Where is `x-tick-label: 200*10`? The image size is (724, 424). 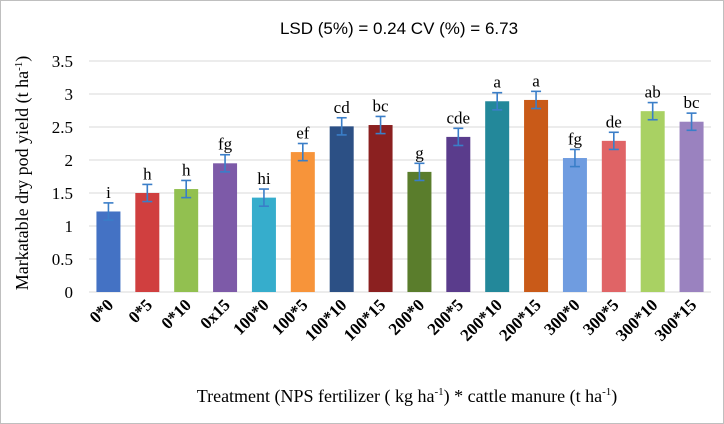 x-tick-label: 200*10 is located at coordinates (481, 319).